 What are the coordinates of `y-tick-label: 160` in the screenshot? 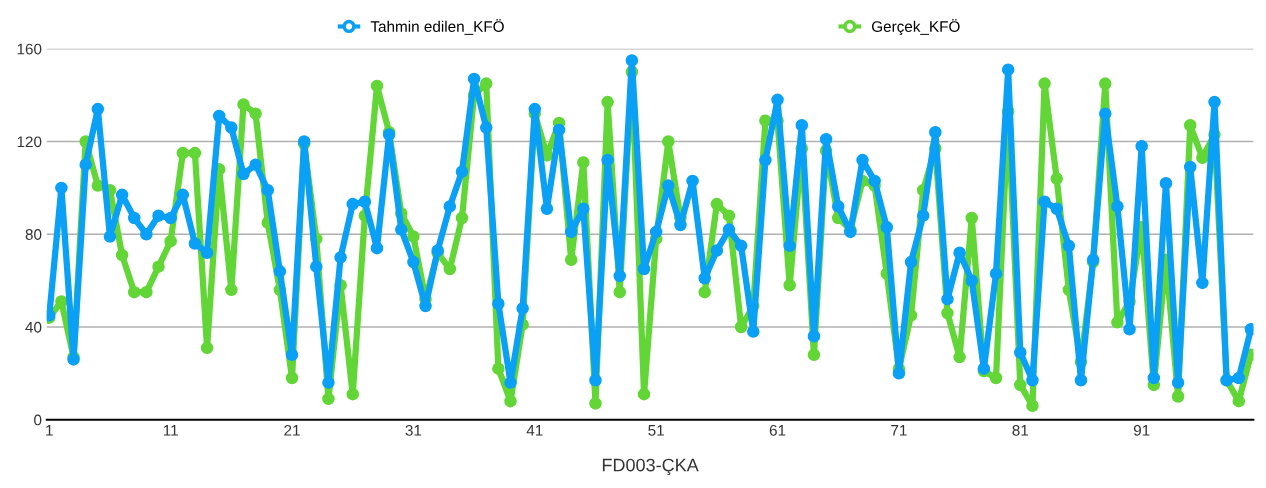 It's located at (29, 49).